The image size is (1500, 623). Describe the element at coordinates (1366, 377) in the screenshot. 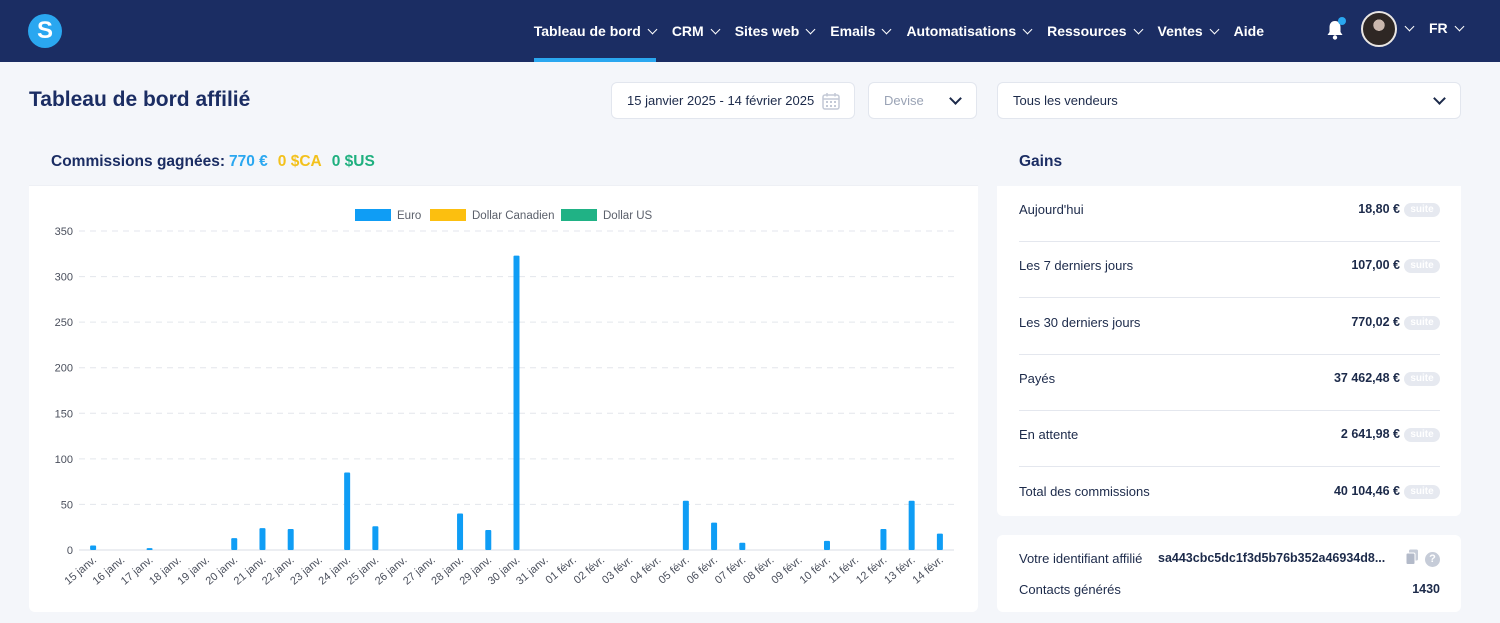

I see `gain-value: 37 462,48 €` at that location.